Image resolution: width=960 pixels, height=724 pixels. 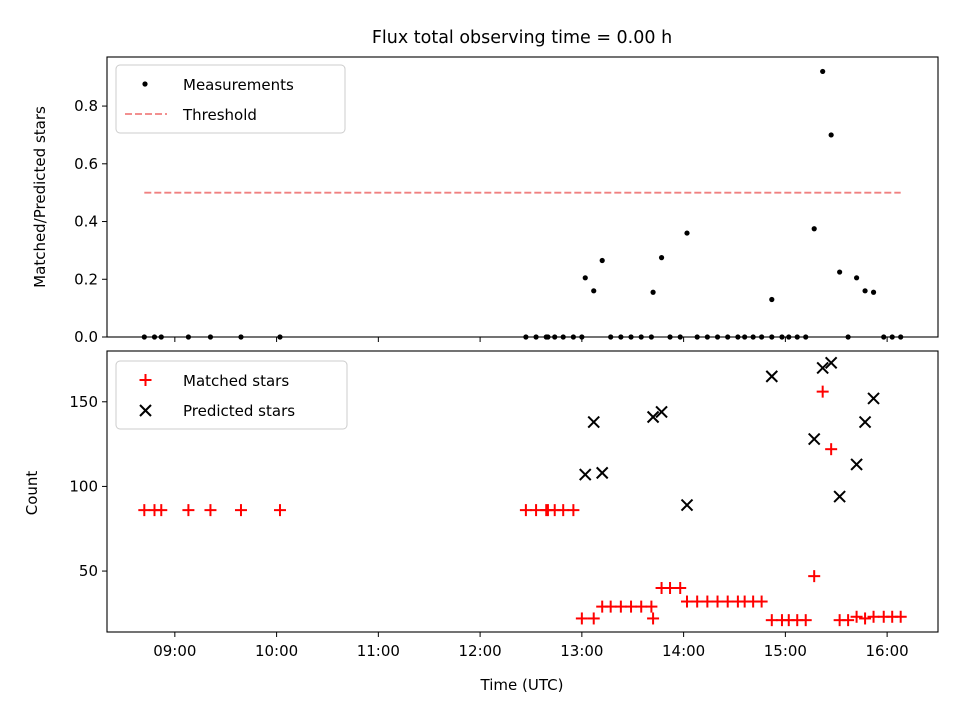 I want to click on top-y-axis-label: Matched/Predicted stars, so click(x=40, y=197).